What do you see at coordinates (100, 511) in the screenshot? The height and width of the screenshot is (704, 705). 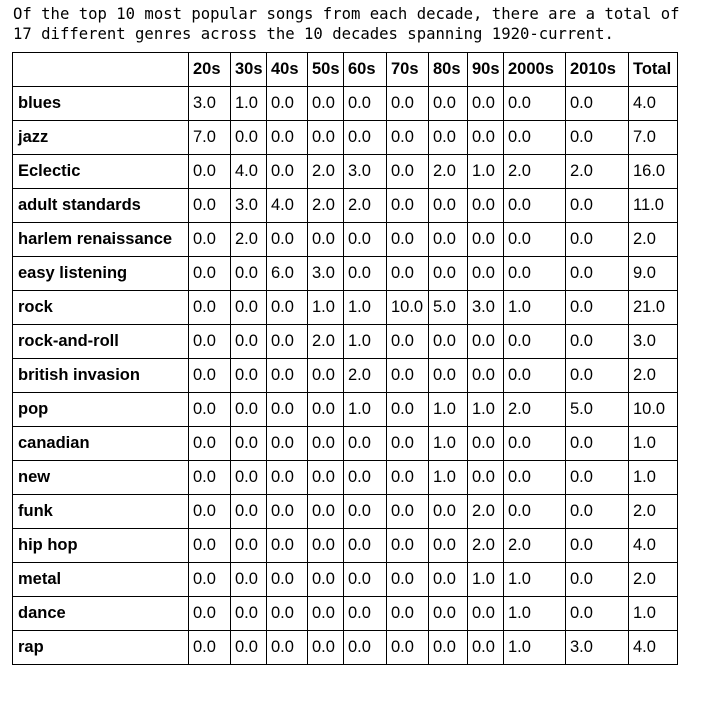 I see `genre-label: funk` at bounding box center [100, 511].